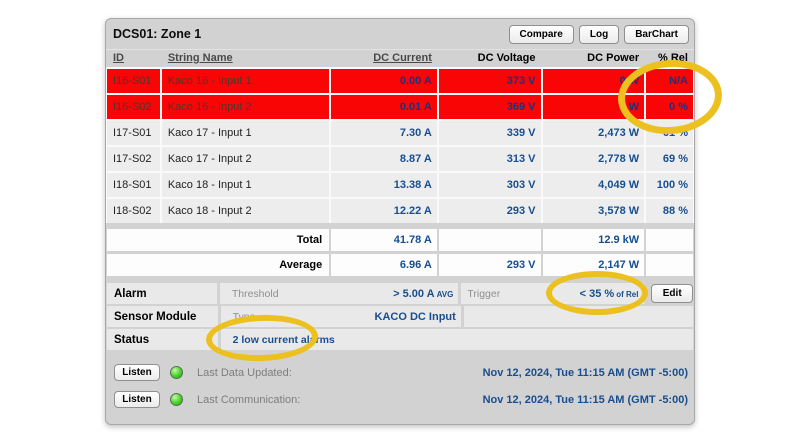 The height and width of the screenshot is (440, 800). Describe the element at coordinates (384, 240) in the screenshot. I see `total-dc-current: 41.78 A` at that location.